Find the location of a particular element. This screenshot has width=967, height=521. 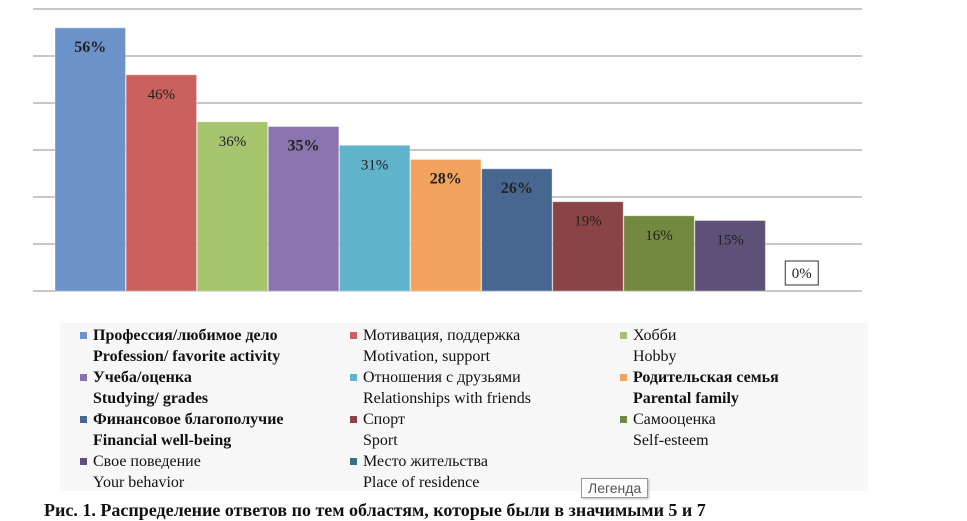

legend-entry: Хобби Hobby is located at coordinates (756, 346).